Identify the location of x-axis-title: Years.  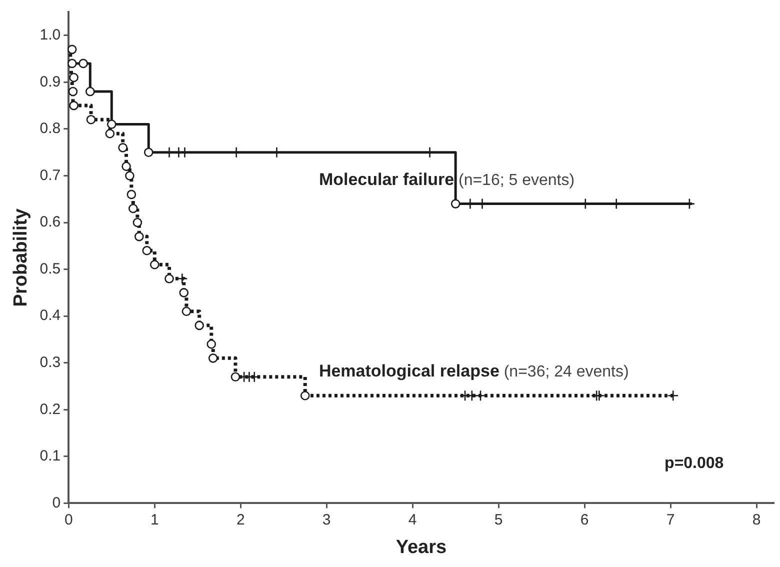
(421, 547).